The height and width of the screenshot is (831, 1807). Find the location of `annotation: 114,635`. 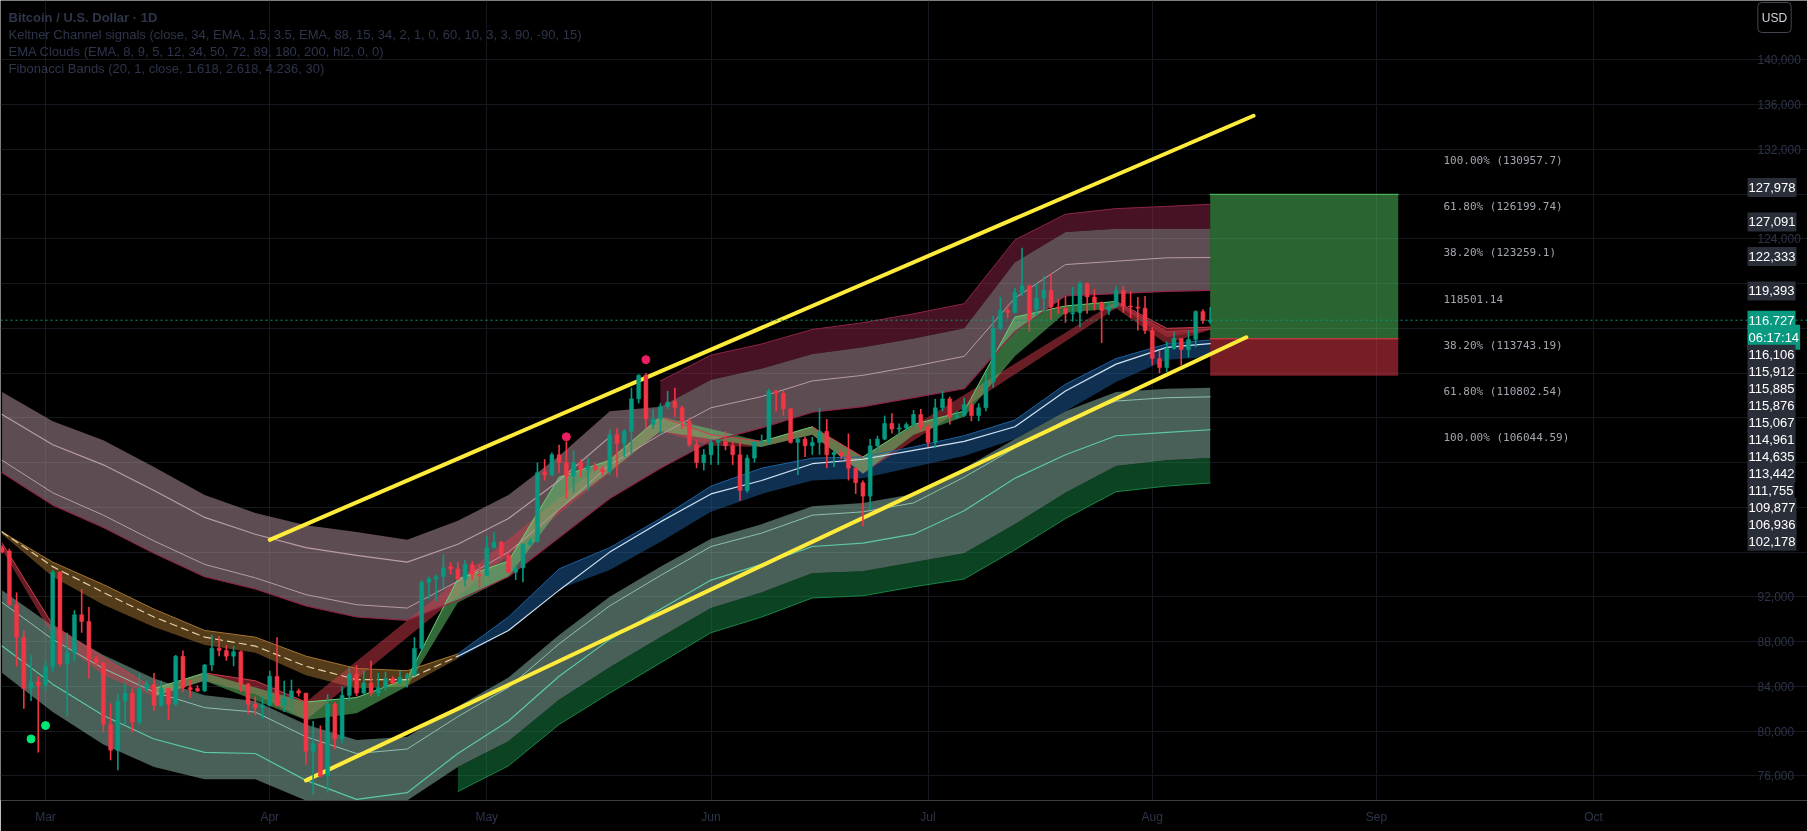

annotation: 114,635 is located at coordinates (1771, 456).